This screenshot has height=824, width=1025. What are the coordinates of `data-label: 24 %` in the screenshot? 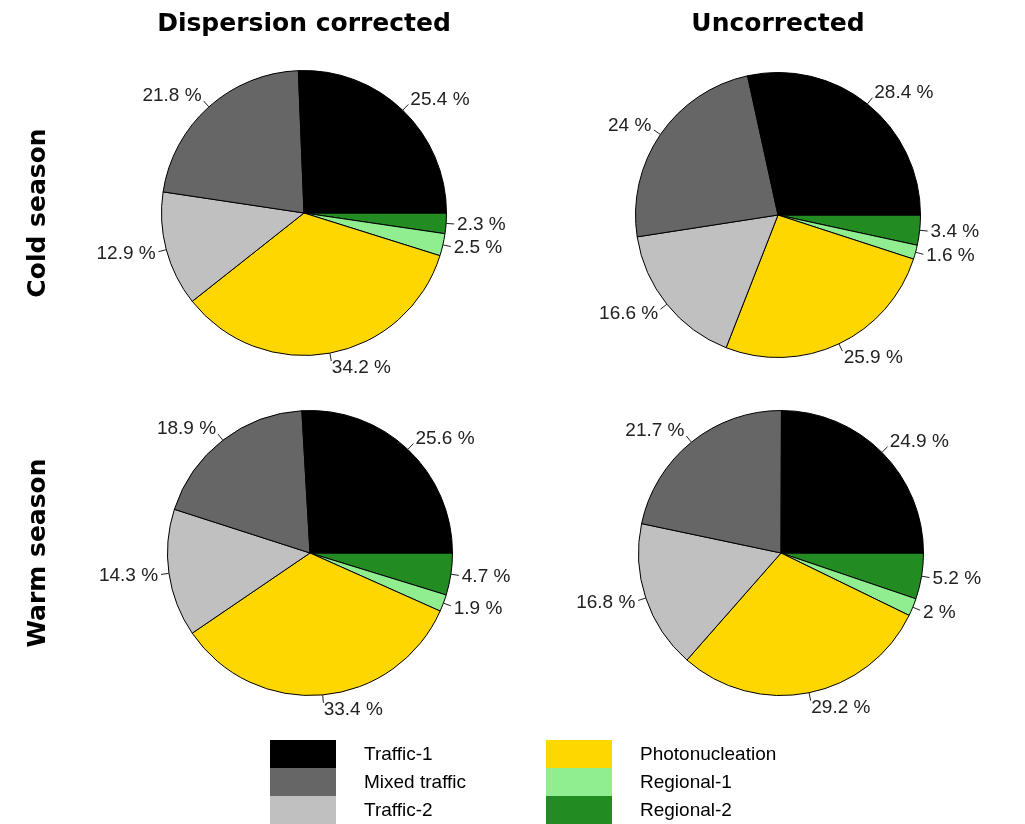 It's located at (630, 125).